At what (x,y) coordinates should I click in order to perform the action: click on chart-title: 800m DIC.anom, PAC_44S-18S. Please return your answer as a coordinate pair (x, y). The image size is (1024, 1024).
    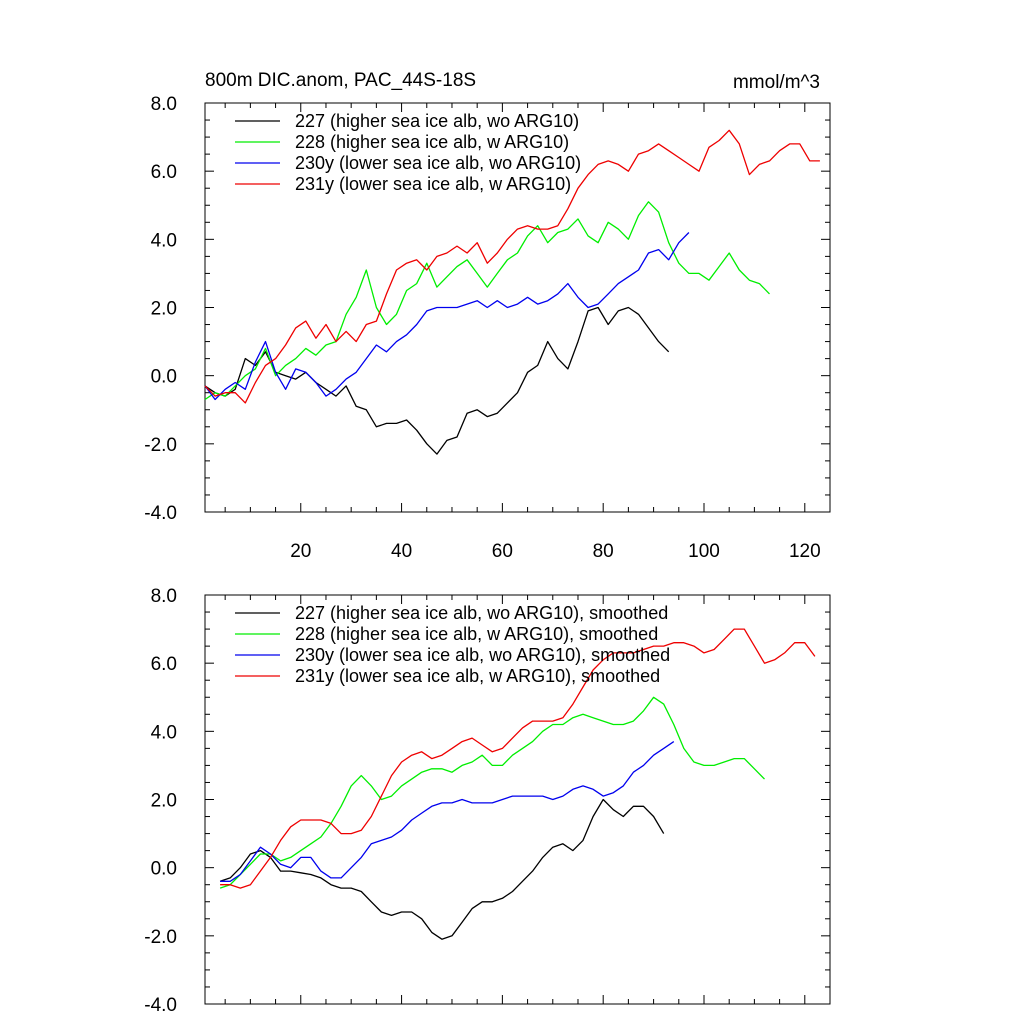
    Looking at the image, I should click on (340, 80).